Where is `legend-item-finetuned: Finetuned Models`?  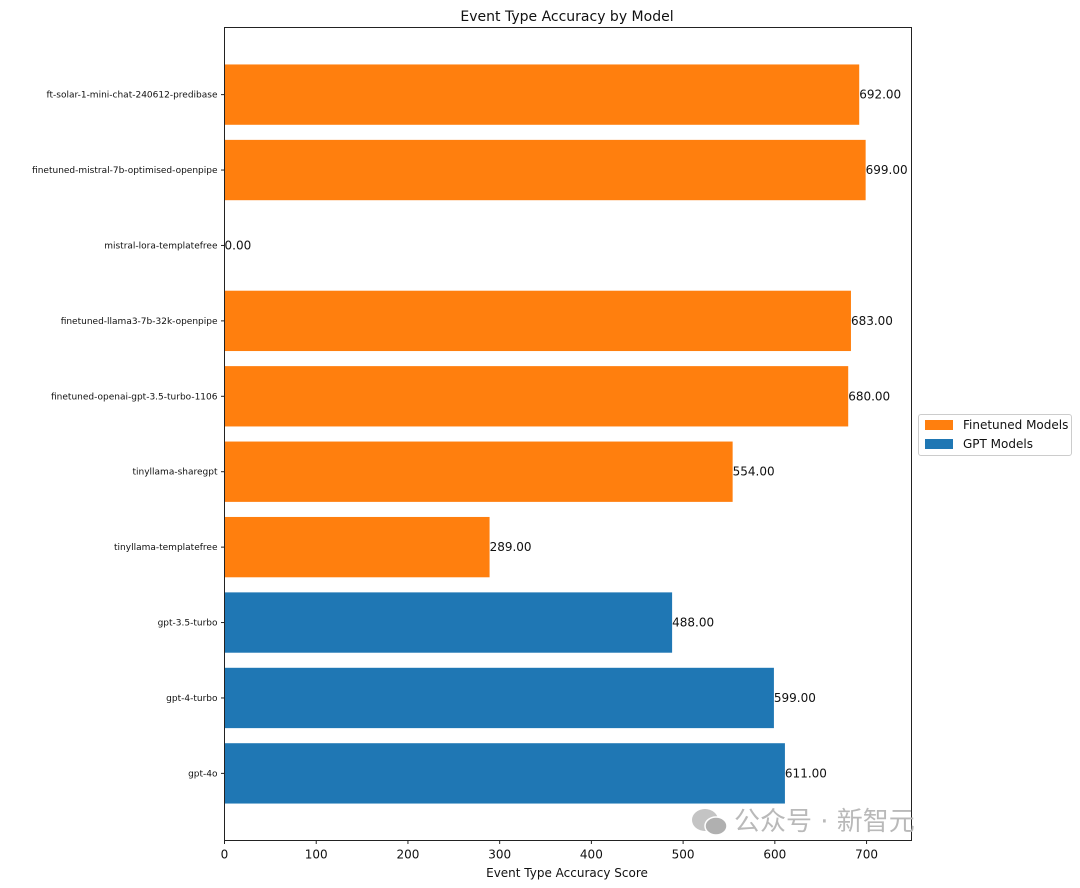 legend-item-finetuned: Finetuned Models is located at coordinates (995, 424).